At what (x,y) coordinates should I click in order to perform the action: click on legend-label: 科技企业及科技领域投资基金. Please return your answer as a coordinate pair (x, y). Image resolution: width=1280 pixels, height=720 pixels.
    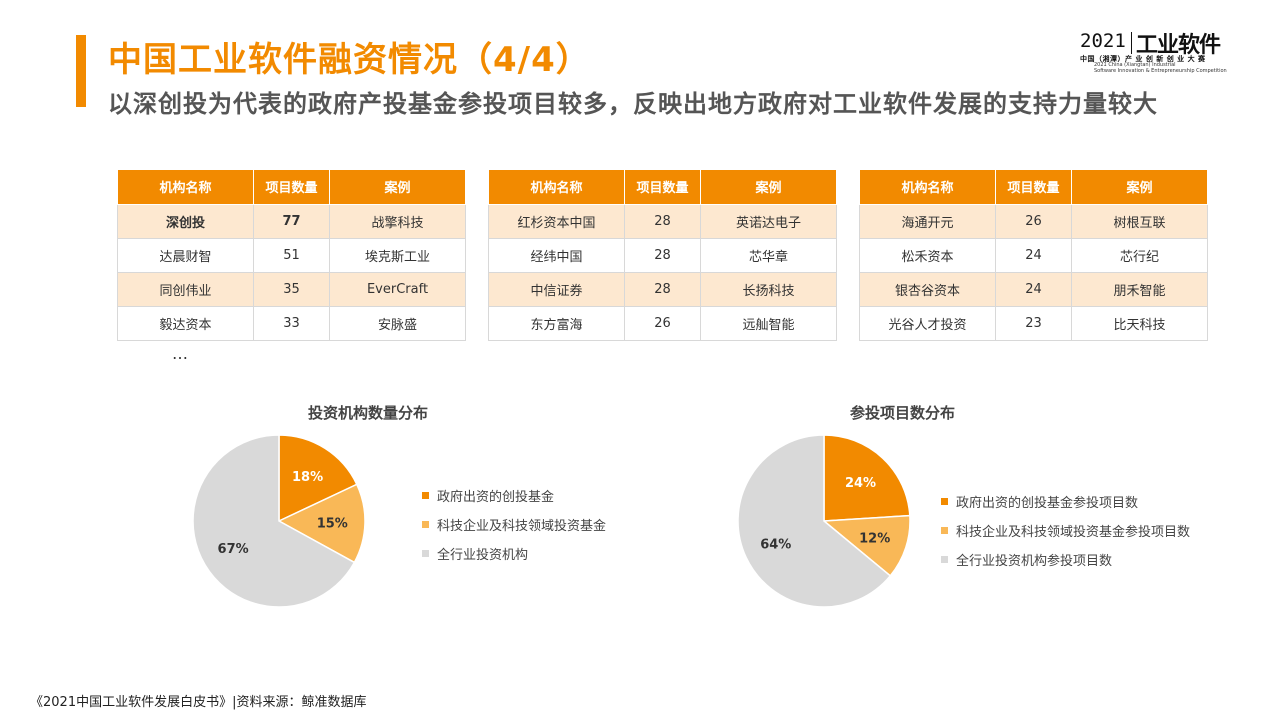
    Looking at the image, I should click on (522, 526).